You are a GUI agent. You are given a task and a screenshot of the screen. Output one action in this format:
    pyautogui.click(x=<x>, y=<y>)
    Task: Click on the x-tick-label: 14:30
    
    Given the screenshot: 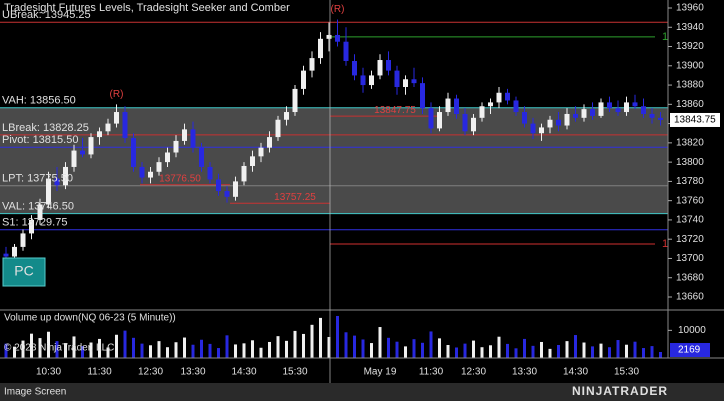 What is the action you would take?
    pyautogui.click(x=243, y=372)
    